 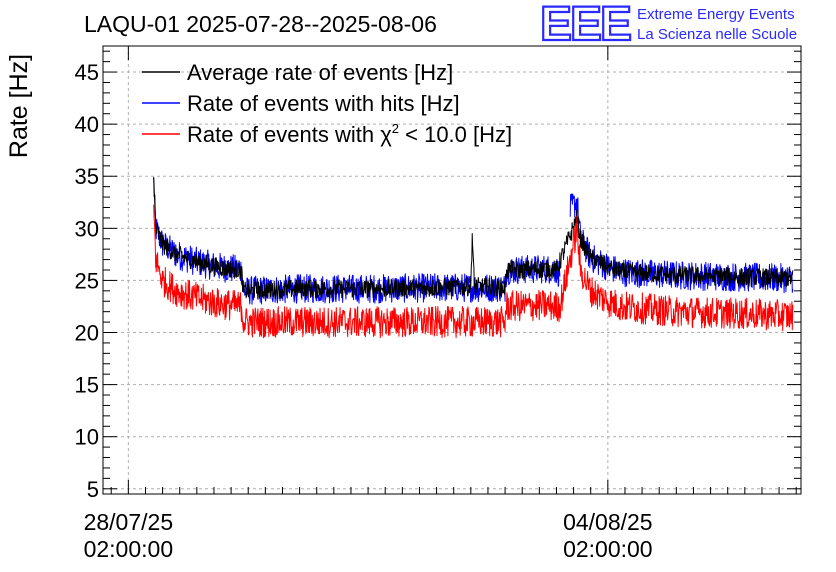 I want to click on y-tick-labels: 5 10 15 20 25 30 35 40 45, so click(x=87, y=281).